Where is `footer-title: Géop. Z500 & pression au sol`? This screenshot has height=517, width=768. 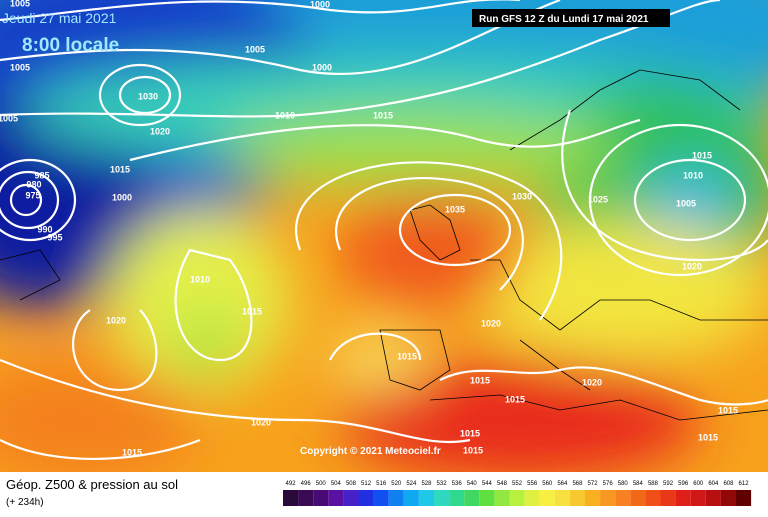
footer-title: Géop. Z500 & pression au sol is located at coordinates (92, 484).